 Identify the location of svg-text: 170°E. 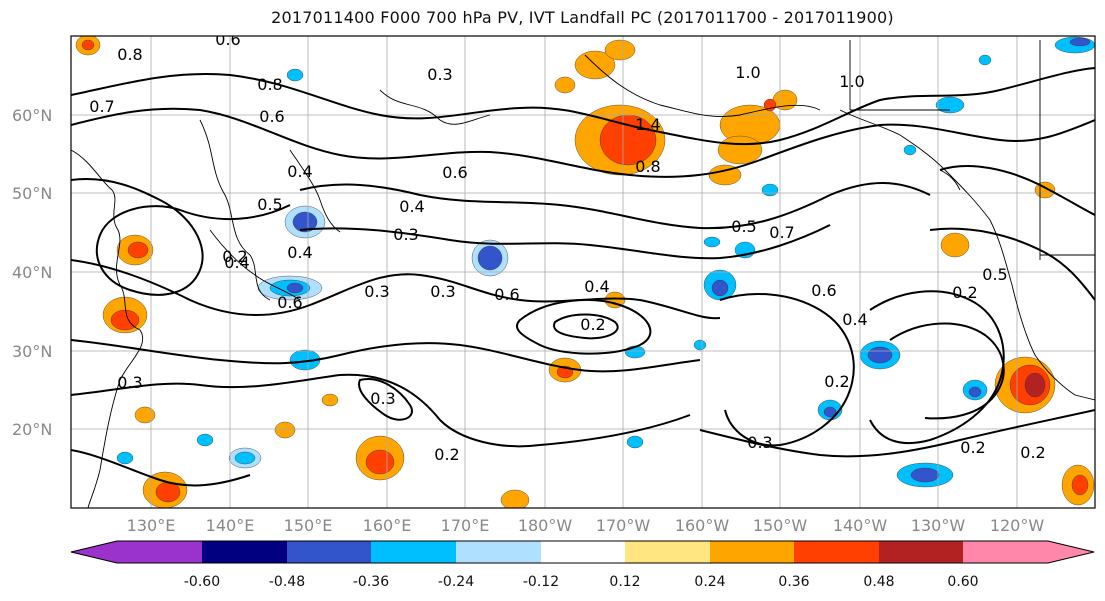
(465, 525).